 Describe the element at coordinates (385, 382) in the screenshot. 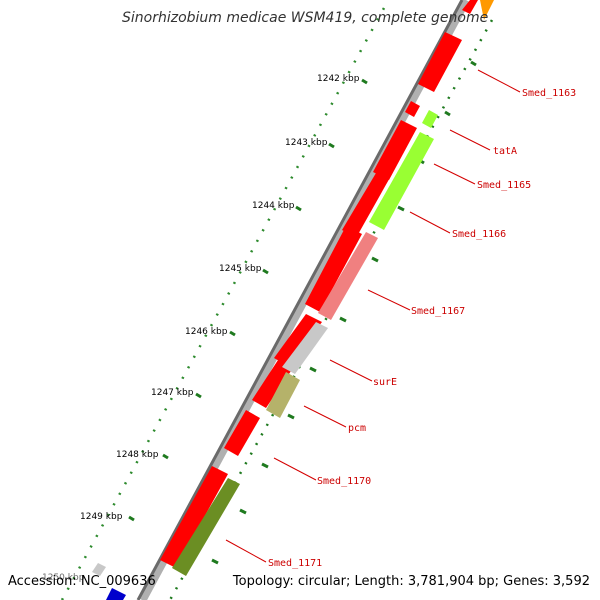

I see `gene-label-sure: surE` at that location.